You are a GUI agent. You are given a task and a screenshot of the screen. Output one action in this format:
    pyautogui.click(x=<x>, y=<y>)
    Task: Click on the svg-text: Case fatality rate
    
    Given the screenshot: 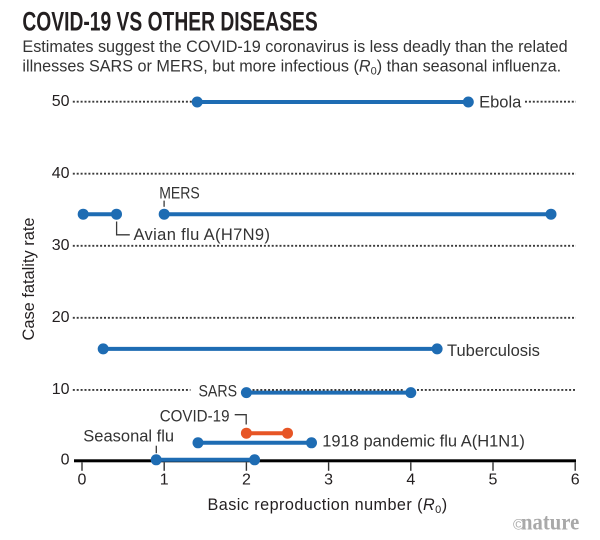 What is the action you would take?
    pyautogui.click(x=29, y=279)
    